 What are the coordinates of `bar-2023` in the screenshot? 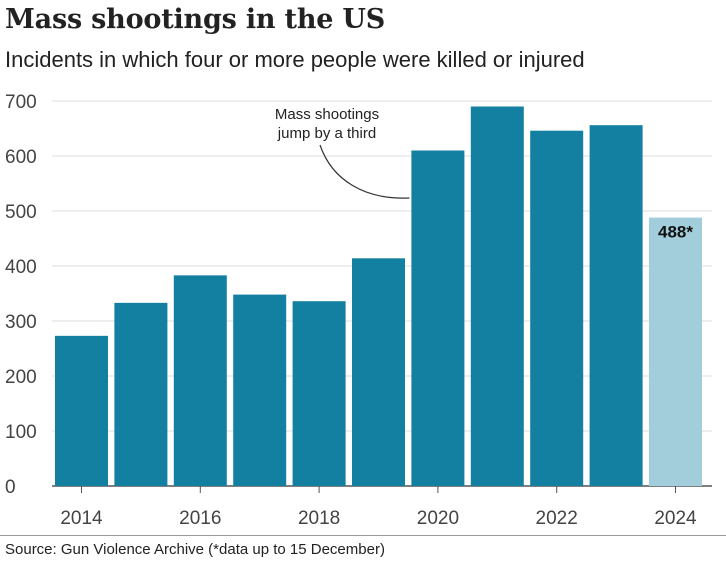 It's located at (616, 305).